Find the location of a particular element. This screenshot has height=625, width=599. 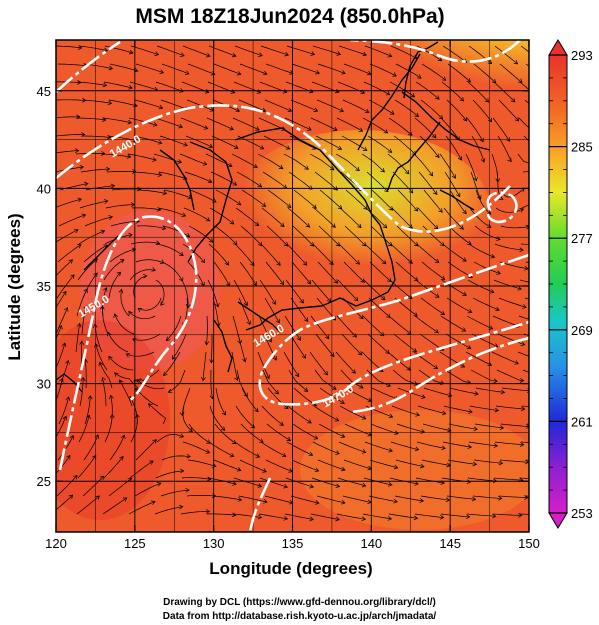

x-axis-label: Longitude (degrees) is located at coordinates (290, 568).